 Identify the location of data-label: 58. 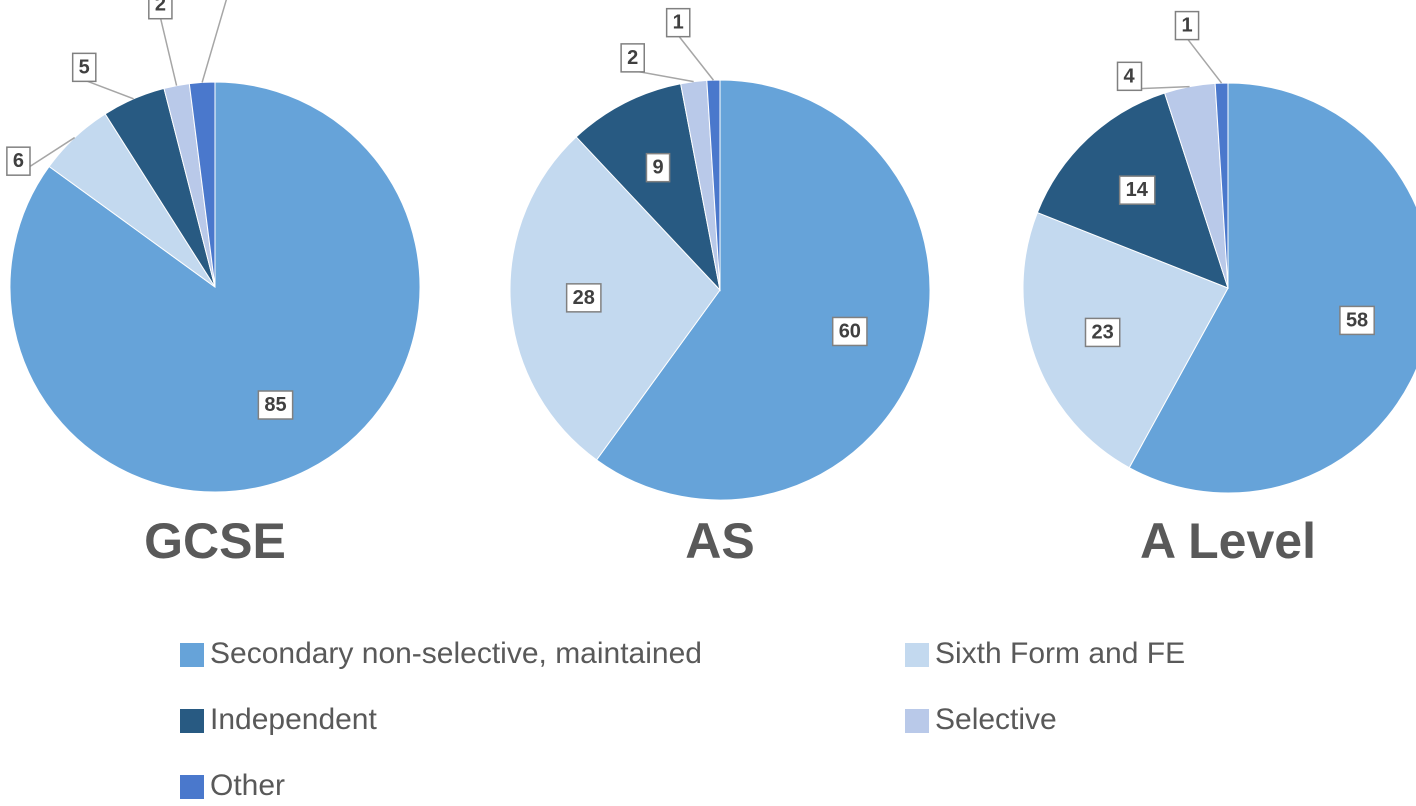
(1357, 320).